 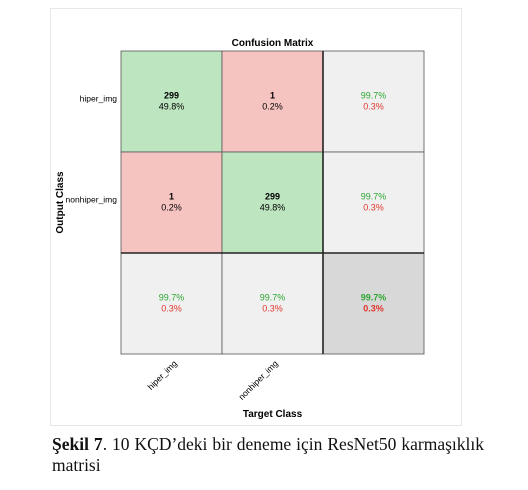 What do you see at coordinates (373, 309) in the screenshot?
I see `overall-wrong: 0.3%` at bounding box center [373, 309].